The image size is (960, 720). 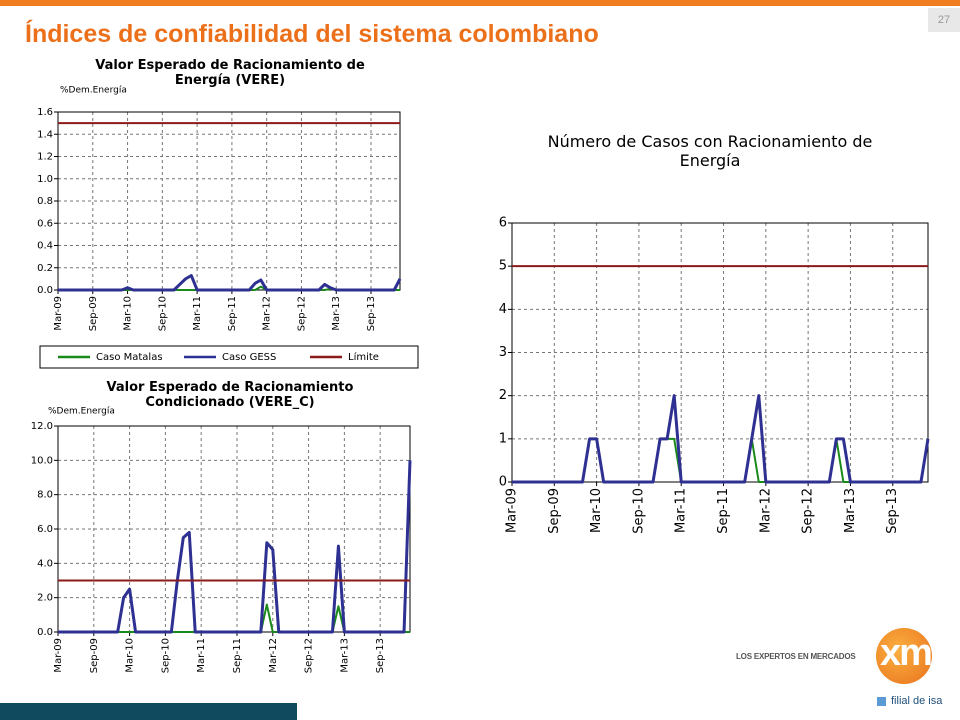 What do you see at coordinates (906, 653) in the screenshot?
I see `logo: xm` at bounding box center [906, 653].